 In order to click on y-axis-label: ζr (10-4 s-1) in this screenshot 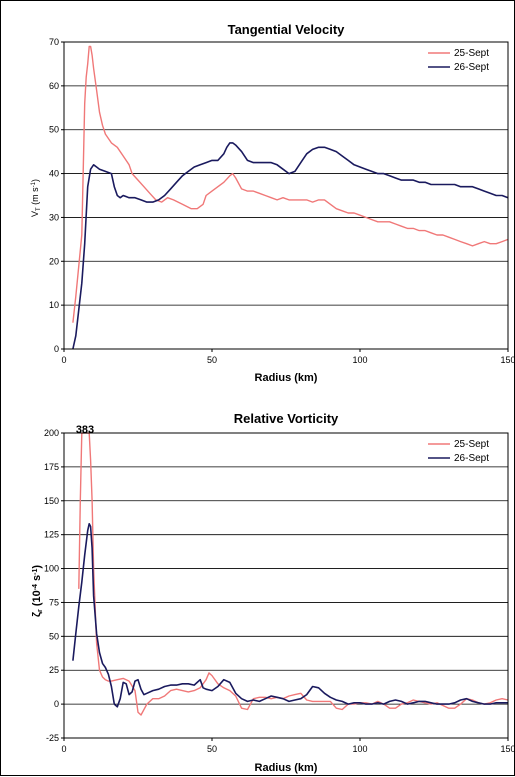, I will do `click(37, 591)`.